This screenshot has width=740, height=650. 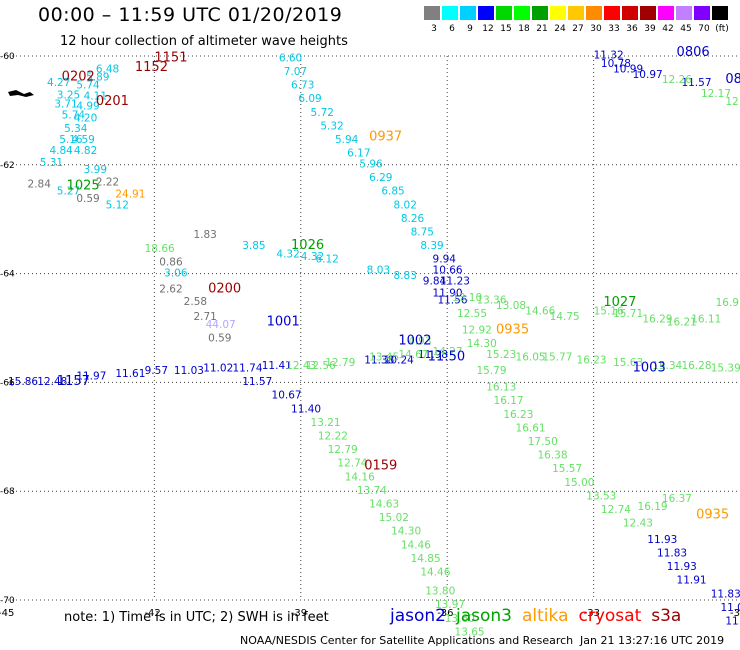 What do you see at coordinates (287, 396) in the screenshot?
I see `swh-value: 10.67` at bounding box center [287, 396].